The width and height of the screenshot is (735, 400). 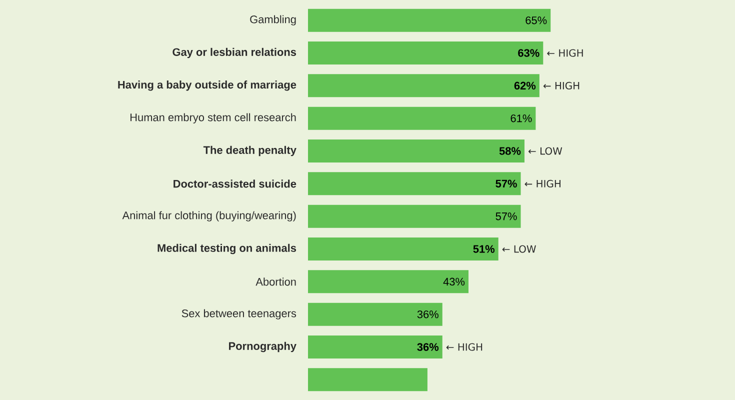 What do you see at coordinates (227, 249) in the screenshot?
I see `y-tick-label: Medical testing on animals` at bounding box center [227, 249].